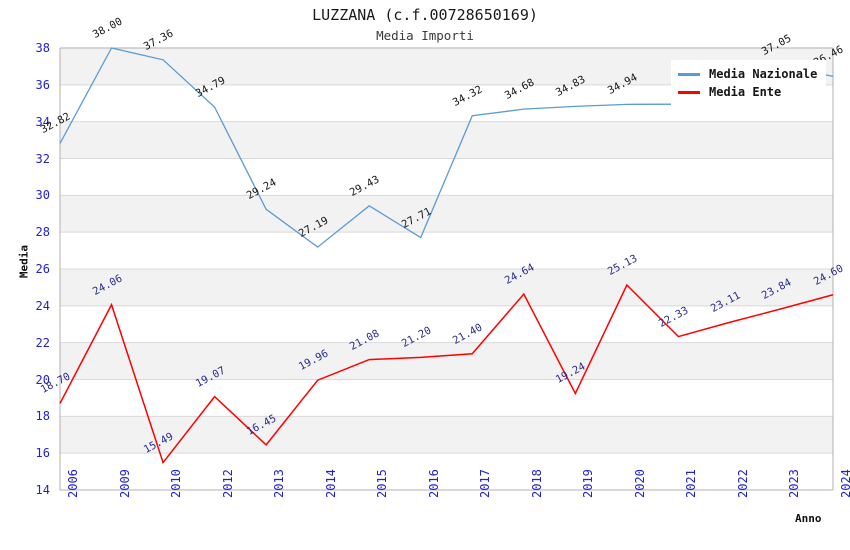 Image resolution: width=850 pixels, height=550 pixels. Describe the element at coordinates (425, 35) in the screenshot. I see `chart-subtitle: Media Importi` at that location.